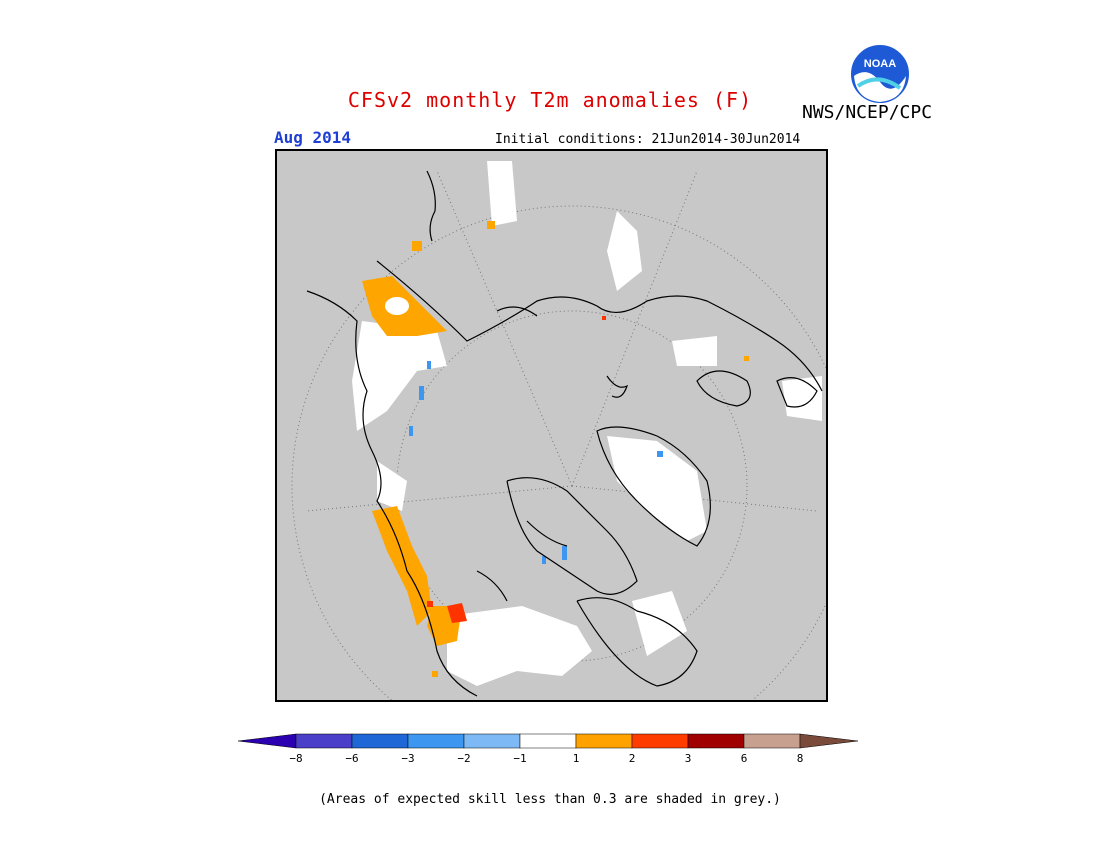 This screenshot has height=850, width=1100. I want to click on region-canada-prairies, so click(519, 646).